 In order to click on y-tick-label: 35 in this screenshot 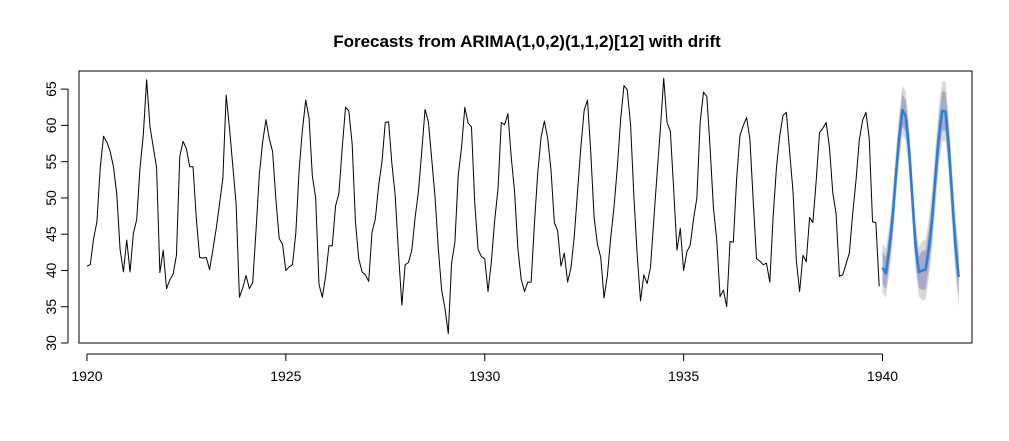, I will do `click(51, 307)`.